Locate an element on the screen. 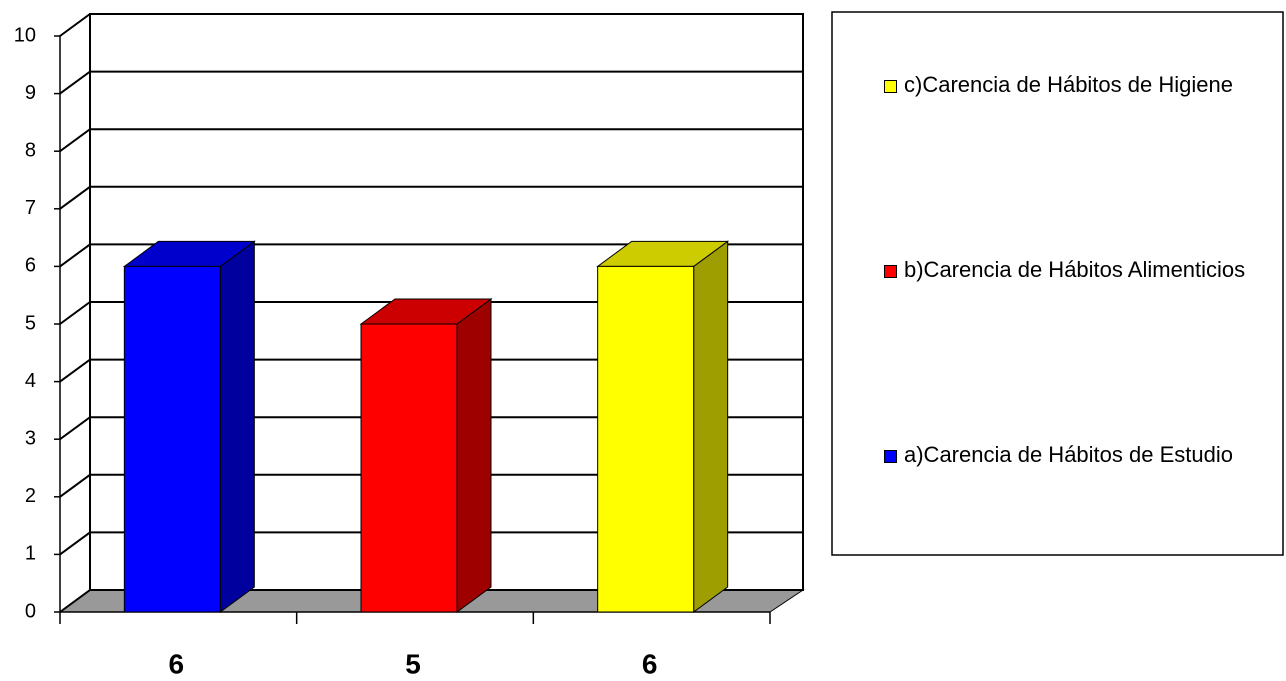 This screenshot has height=681, width=1286. legend-label: c)Carencia de Hábitos de Higiene is located at coordinates (1068, 84).